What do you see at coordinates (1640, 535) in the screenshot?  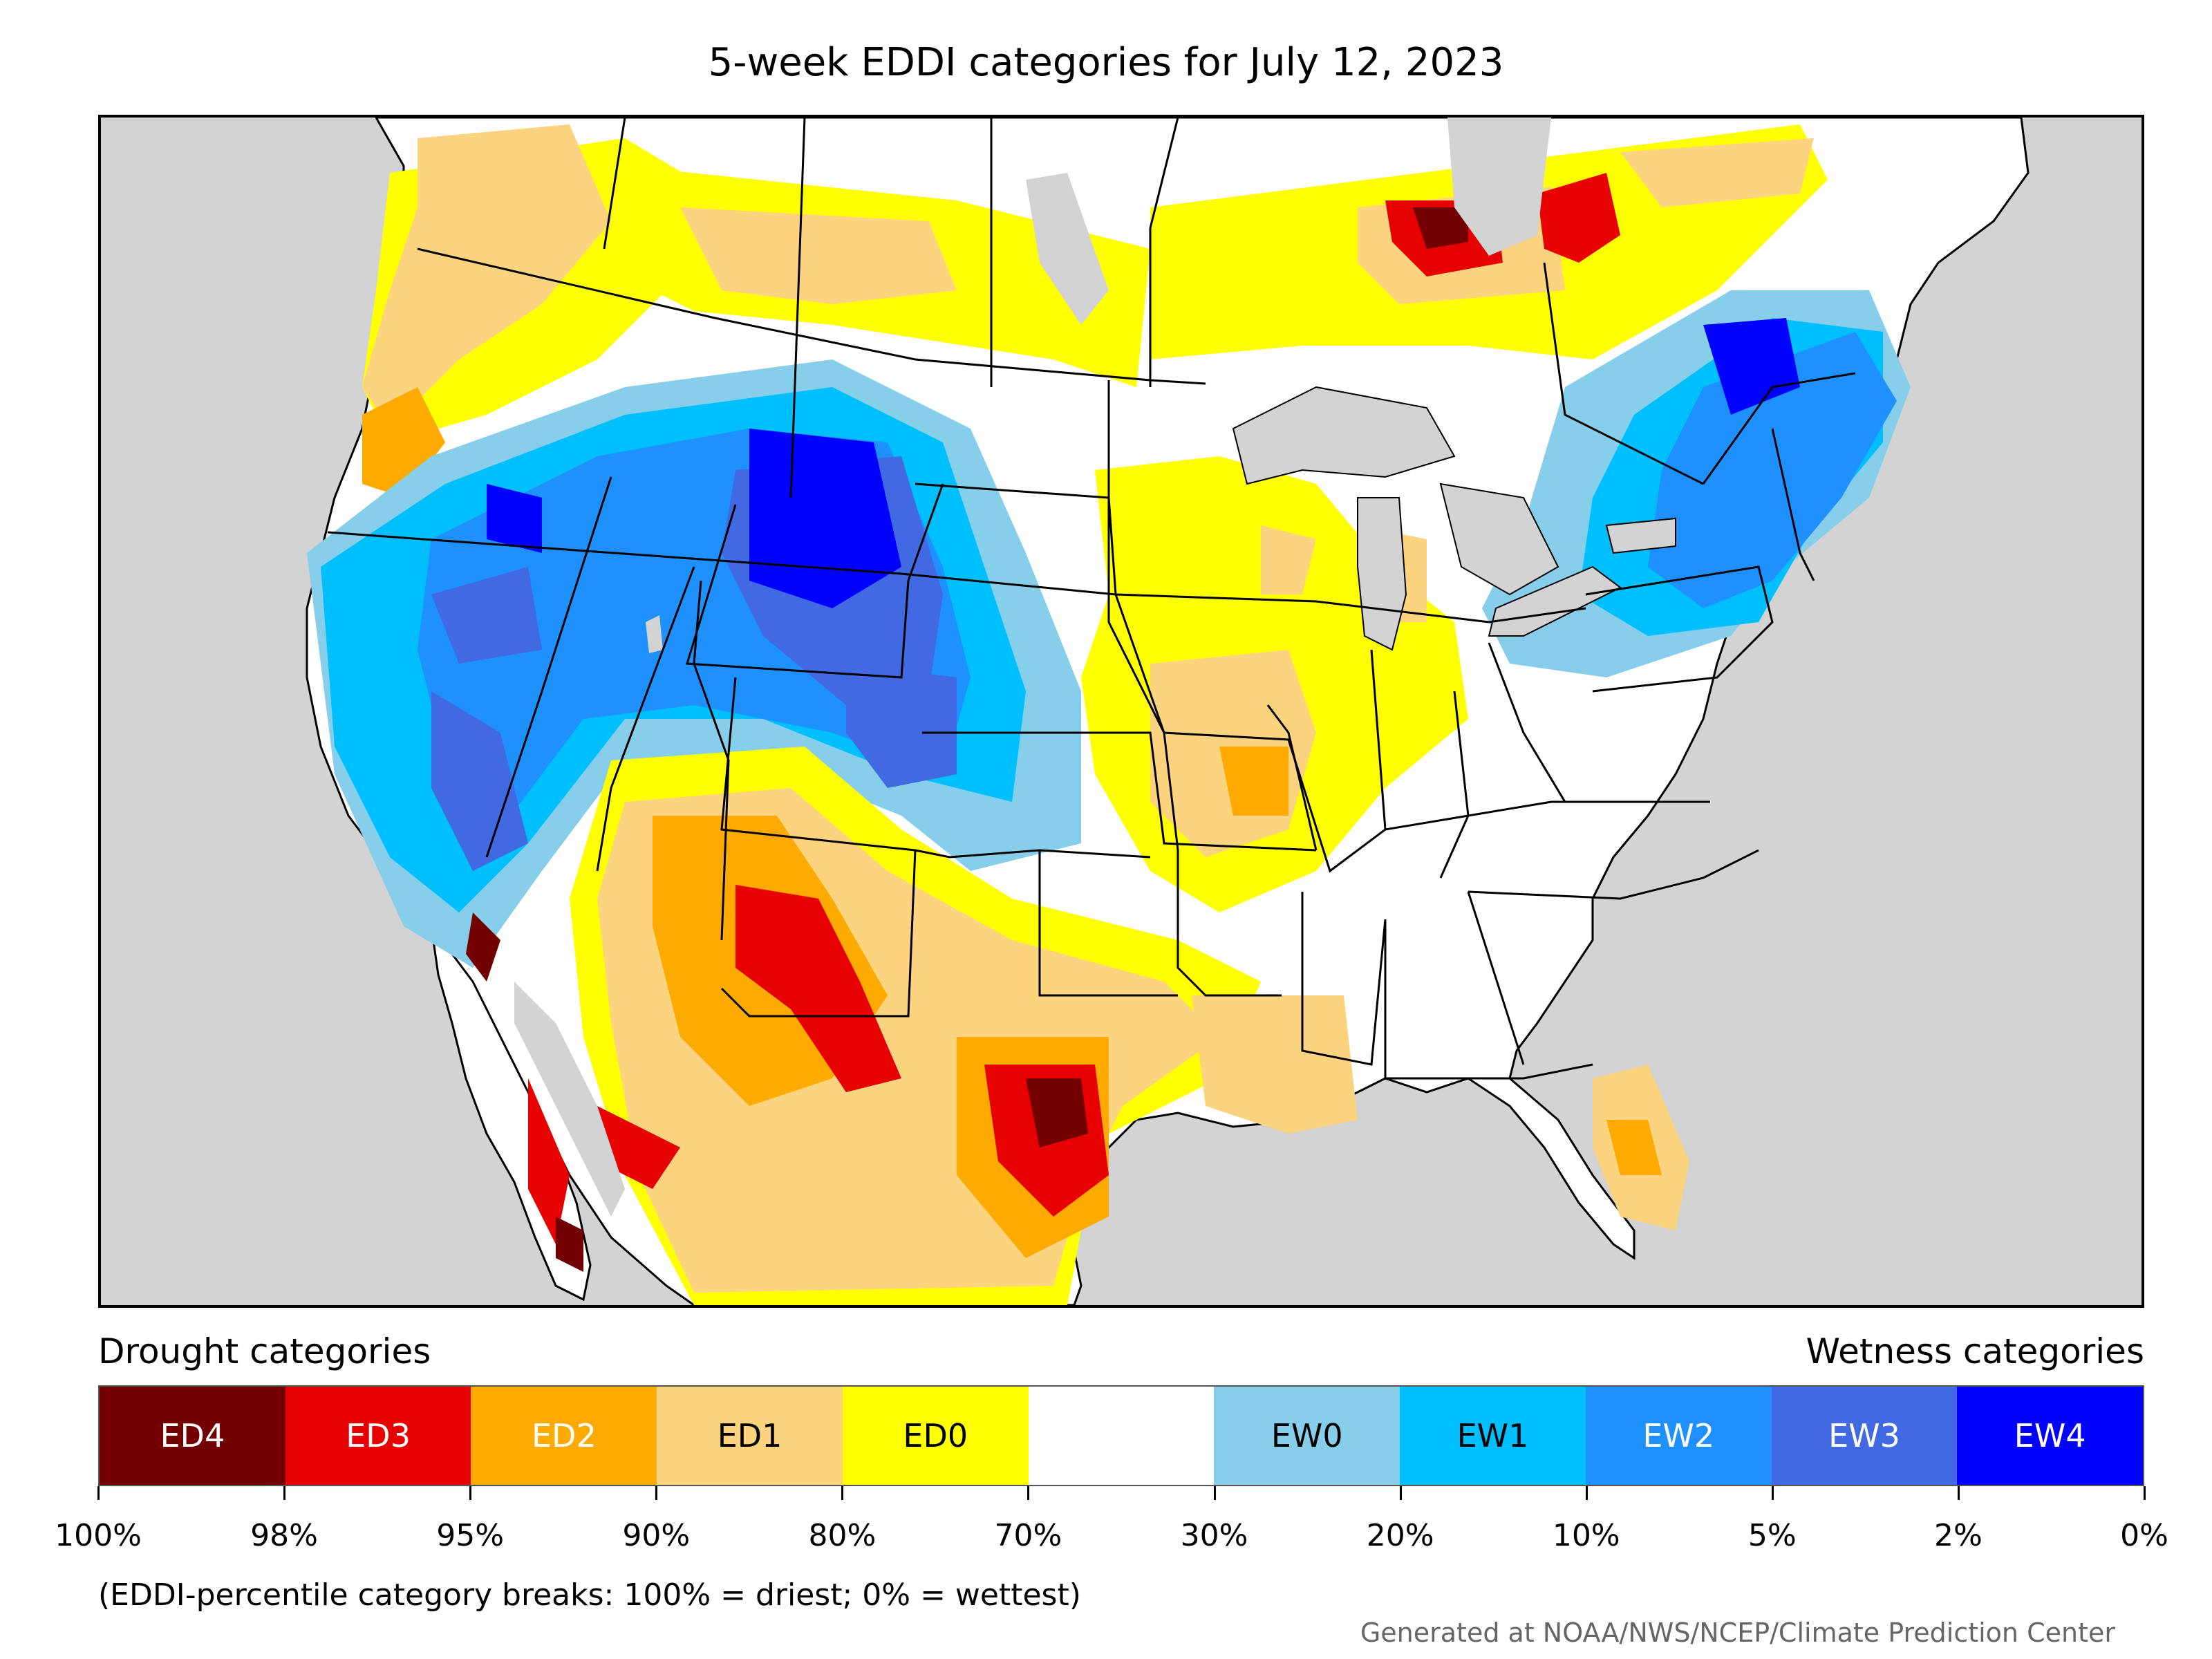 I see `lake-ontario` at bounding box center [1640, 535].